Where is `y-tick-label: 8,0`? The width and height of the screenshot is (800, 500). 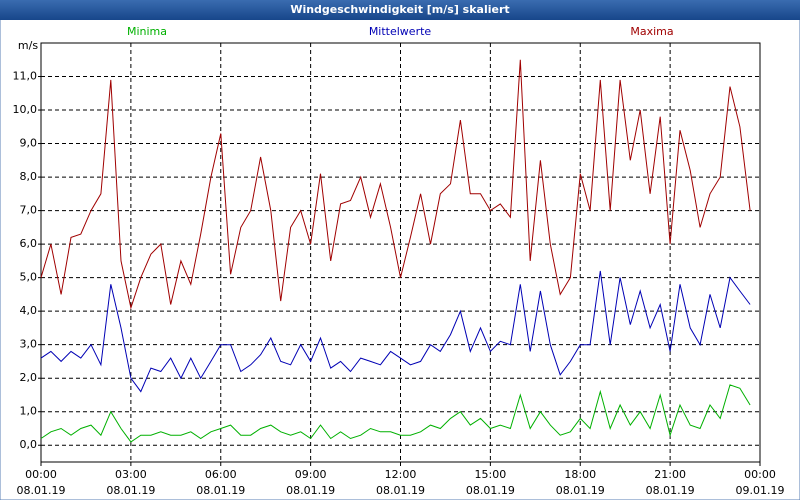 y-tick-label: 8,0 is located at coordinates (29, 176).